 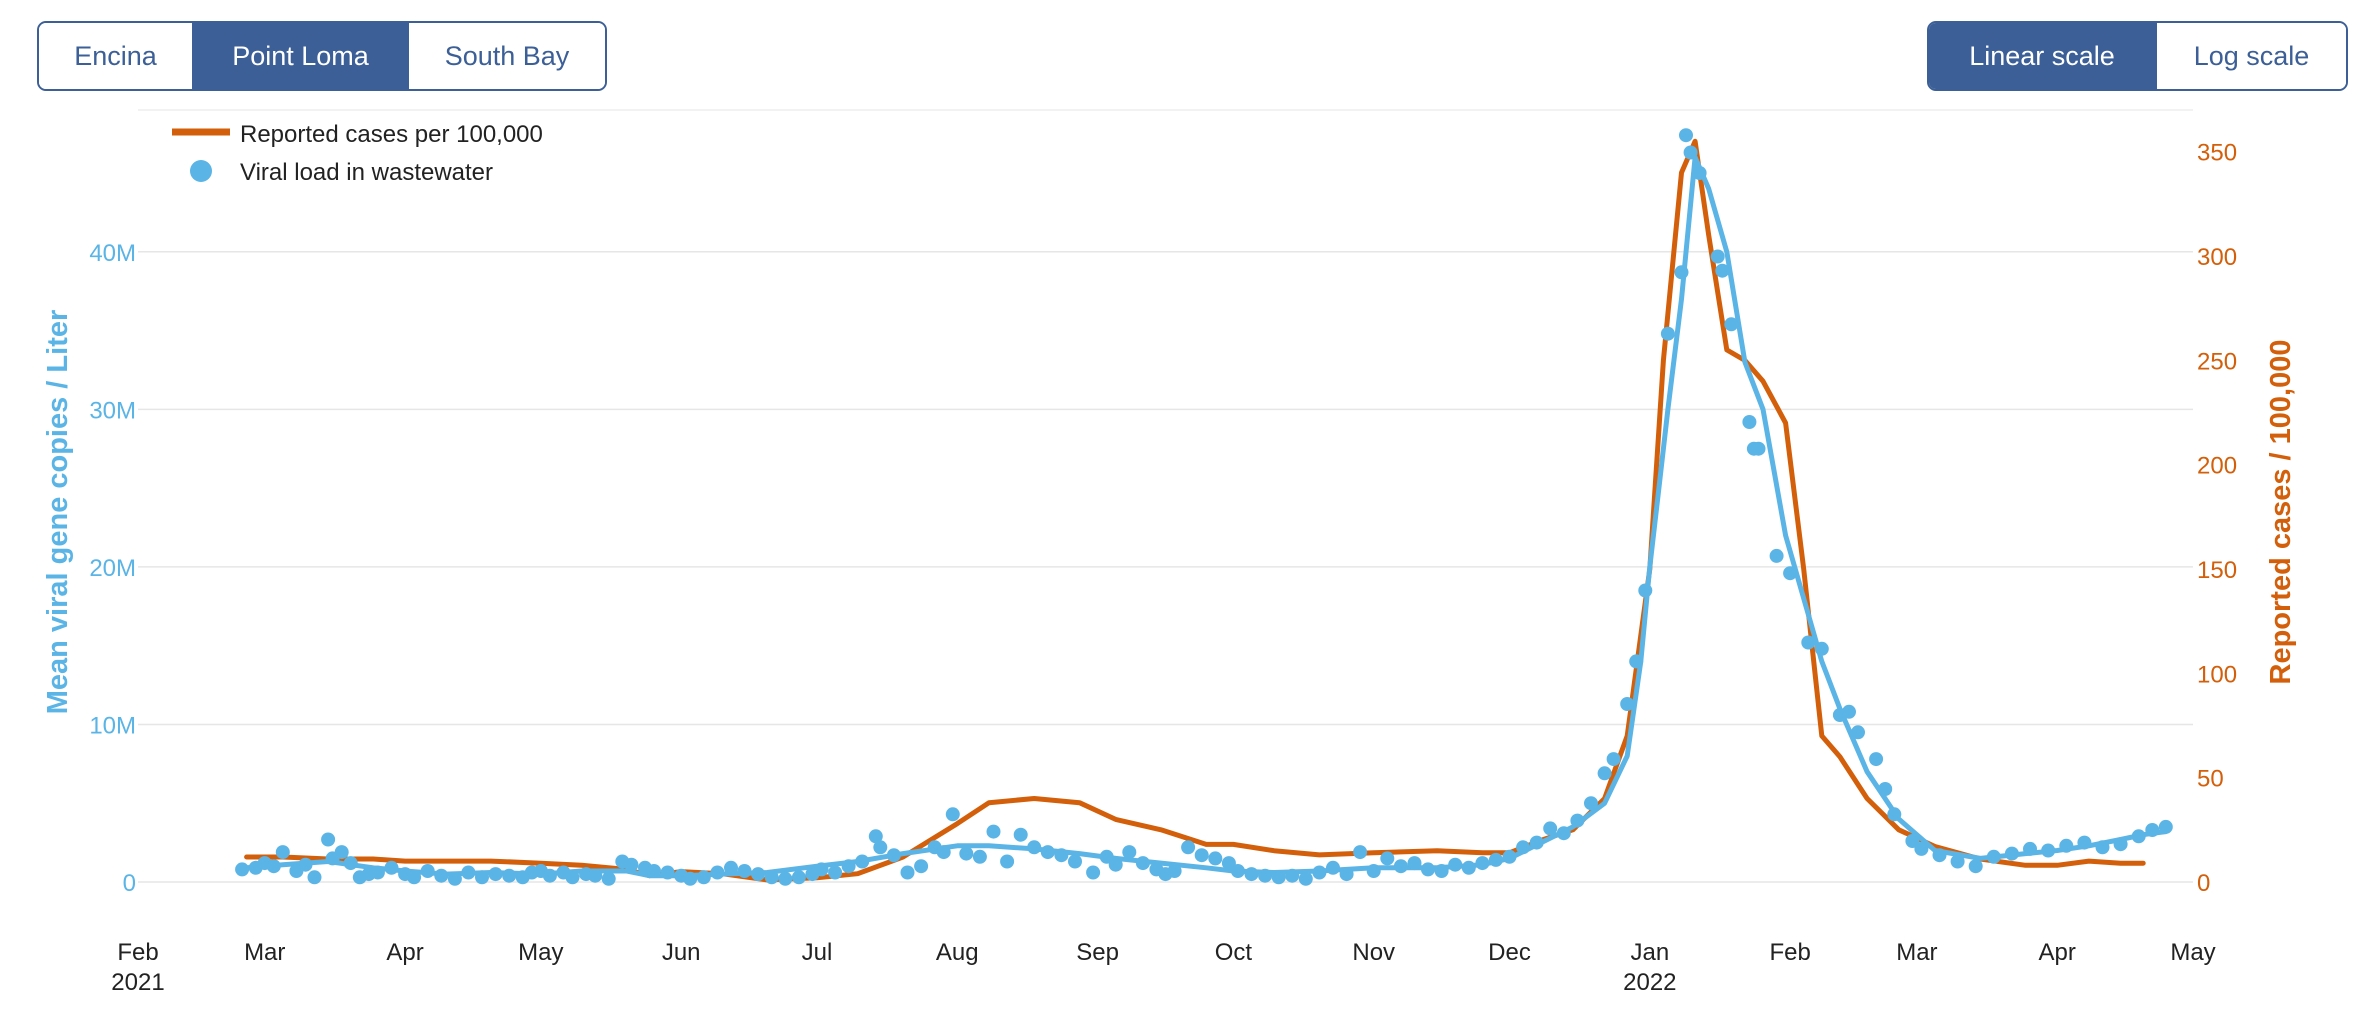 What do you see at coordinates (2042, 56) in the screenshot?
I see `linear-scale-button: Linear scale` at bounding box center [2042, 56].